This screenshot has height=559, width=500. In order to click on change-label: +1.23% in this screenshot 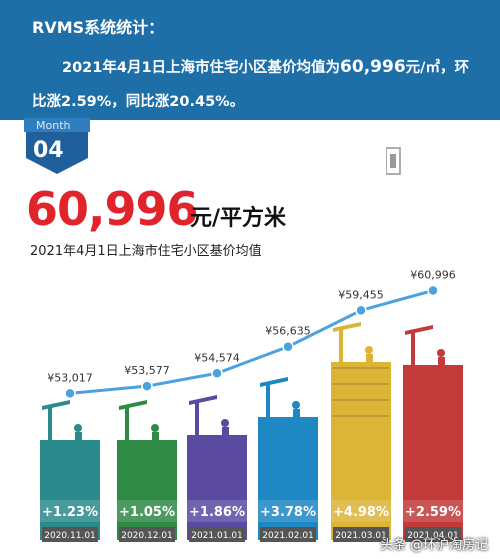, I will do `click(70, 512)`.